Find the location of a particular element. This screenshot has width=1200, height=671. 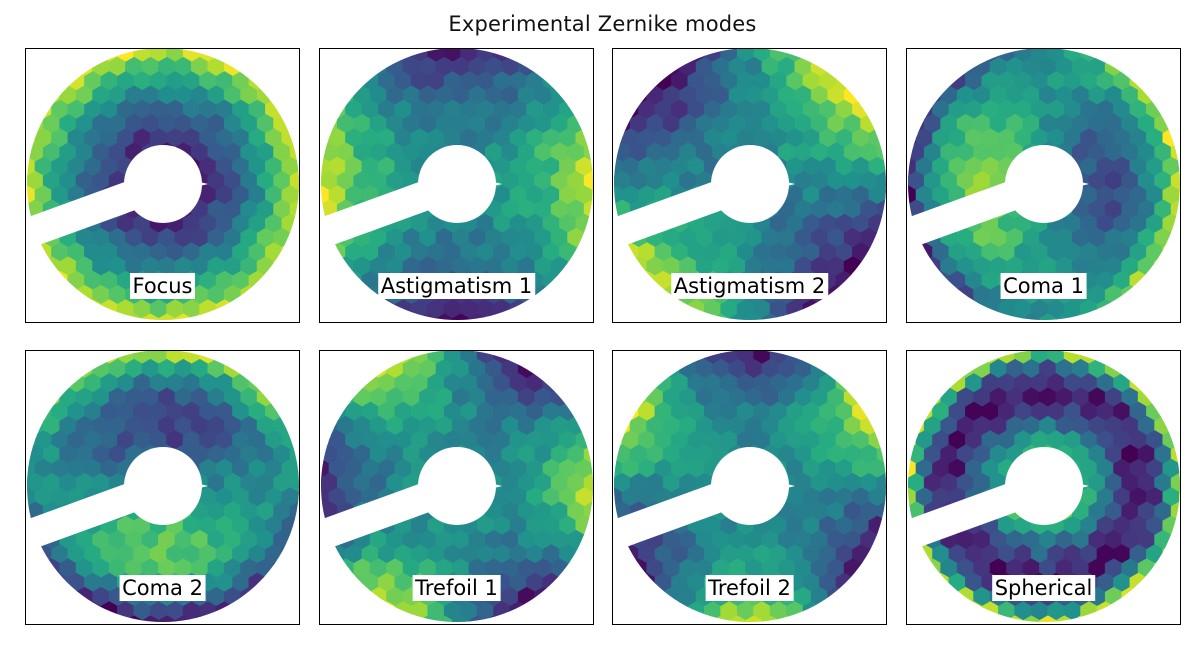

mode-map is located at coordinates (1043, 486).